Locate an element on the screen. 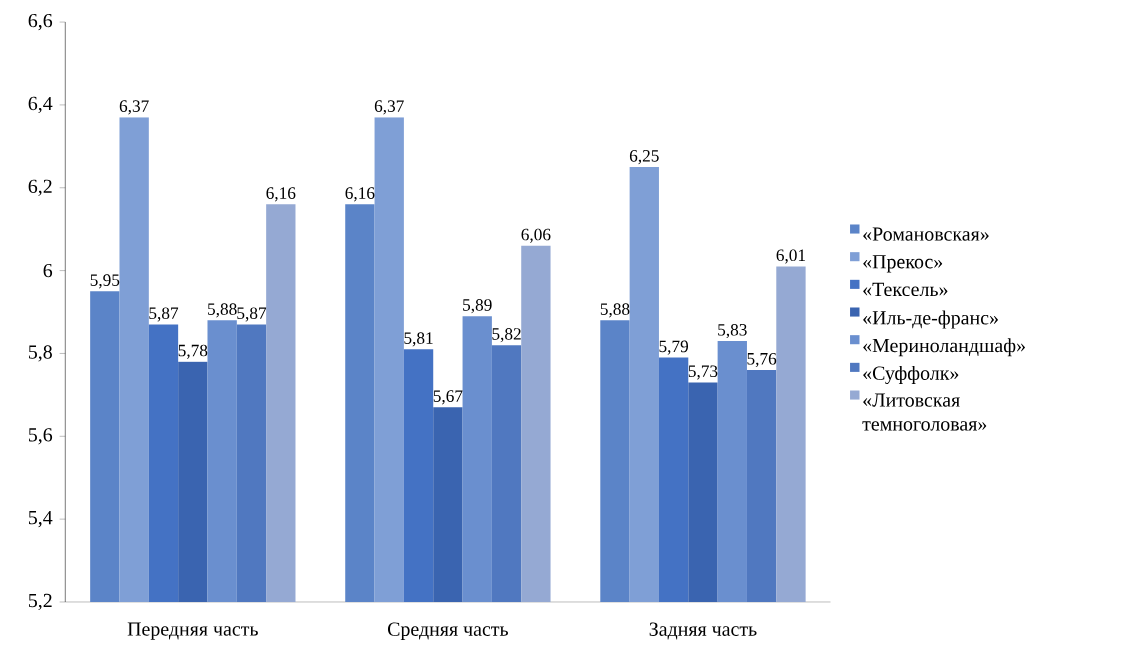  data-label: 5,78 is located at coordinates (193, 351).